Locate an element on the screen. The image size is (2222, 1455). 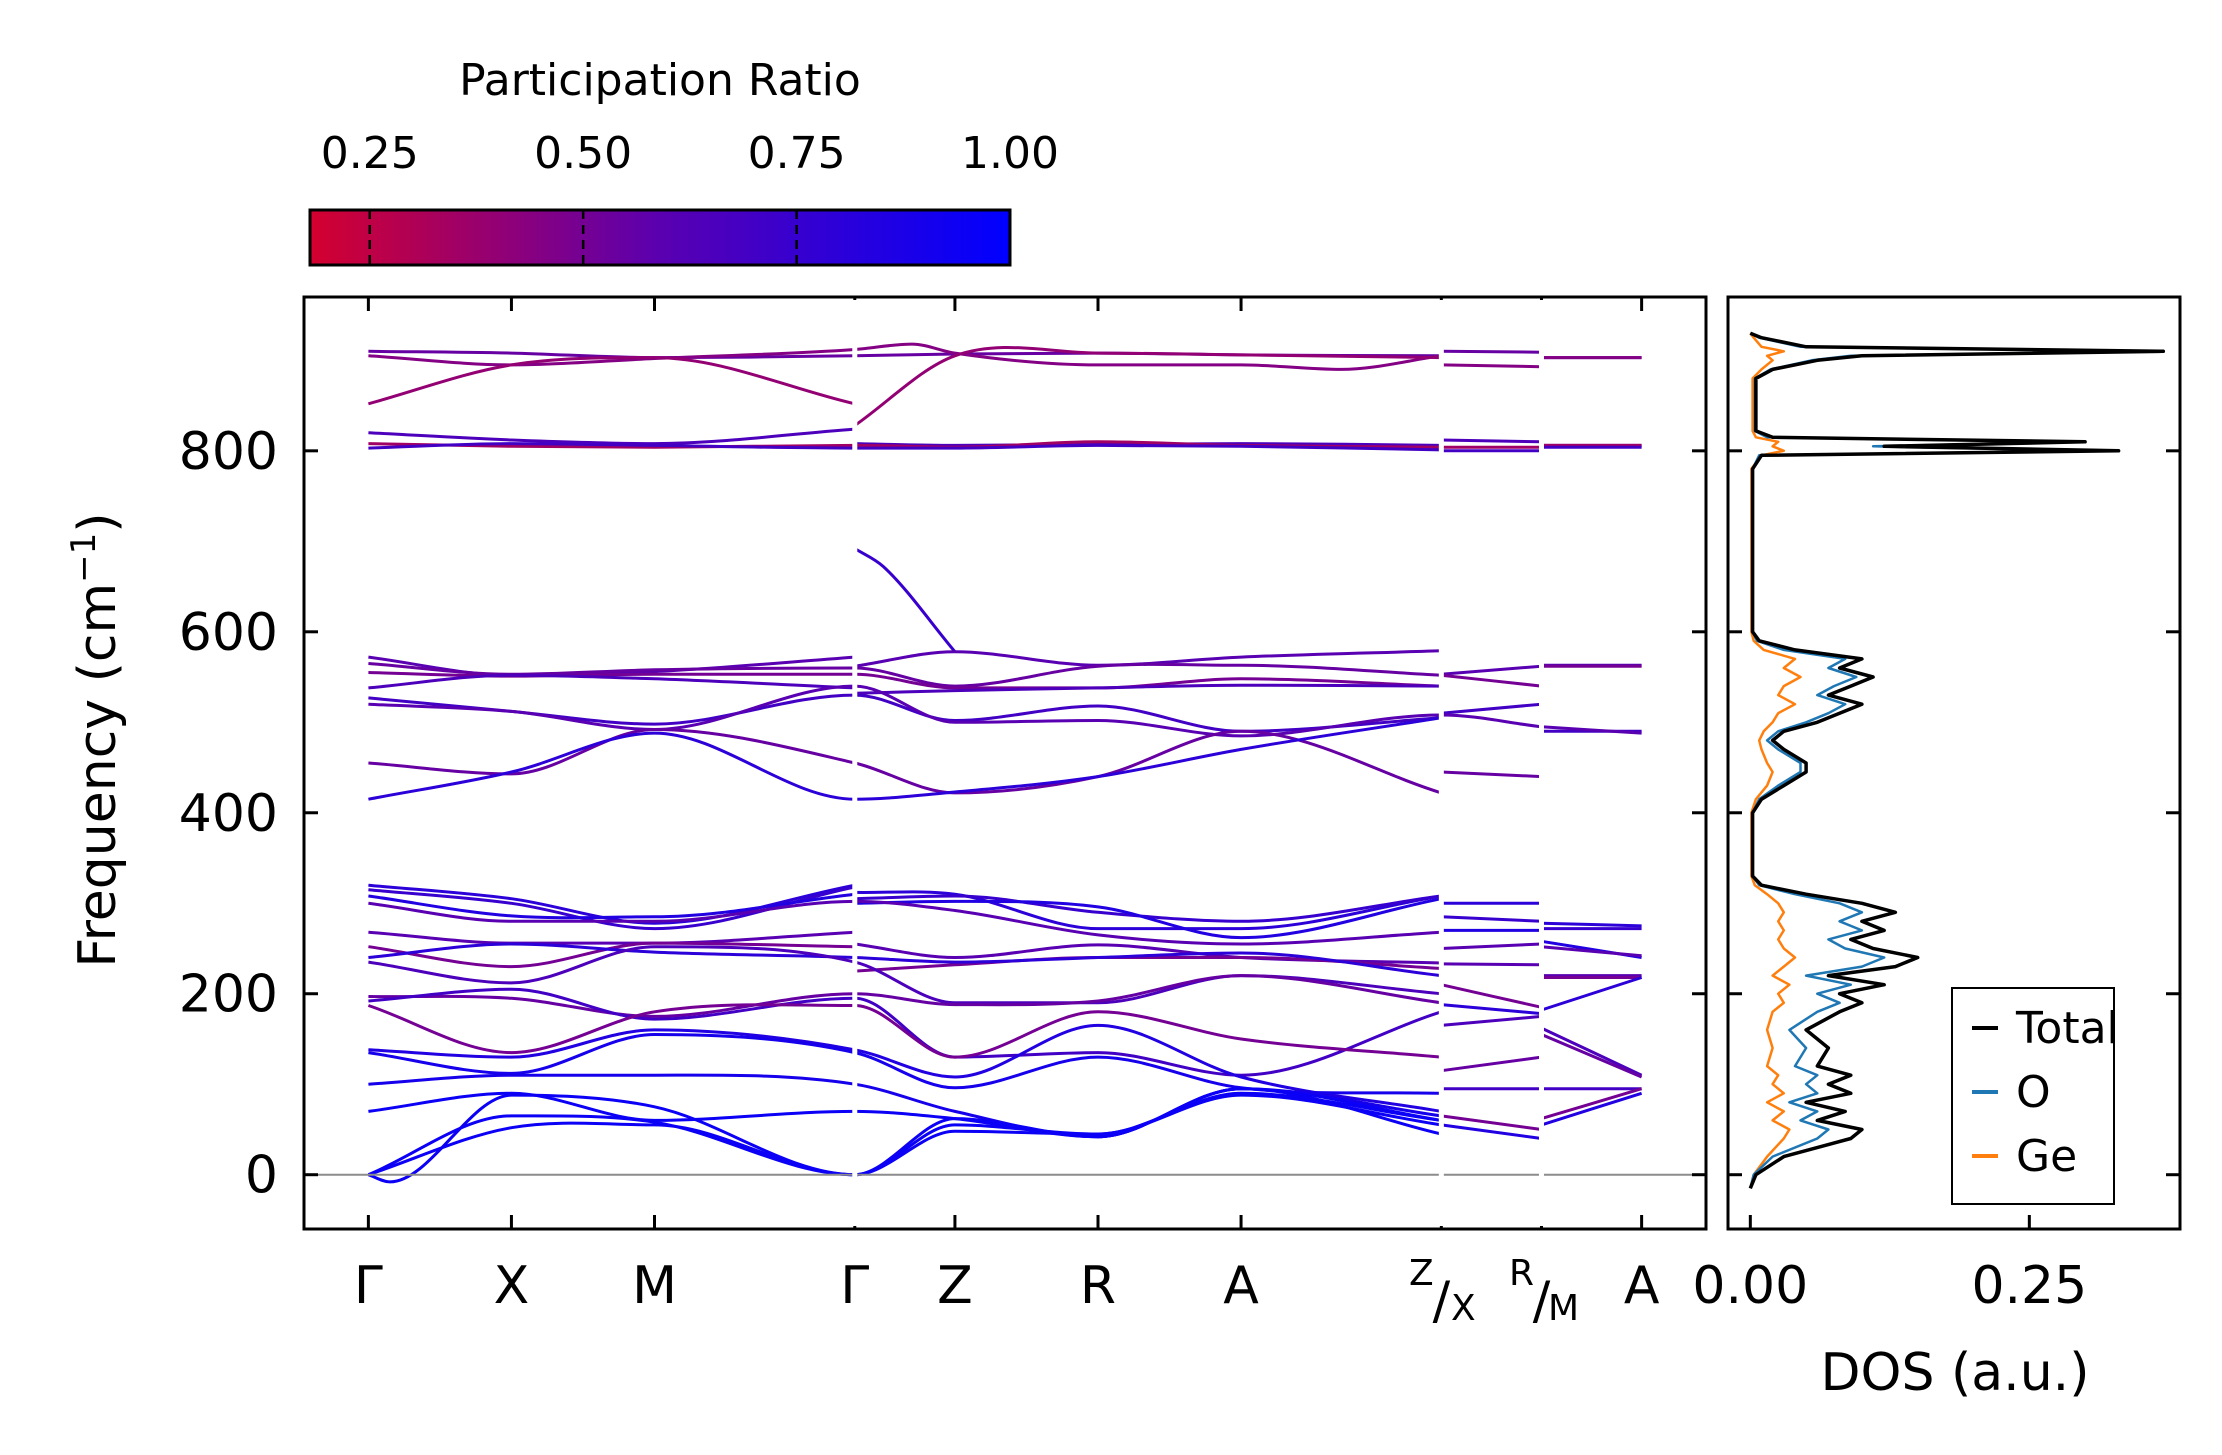
kpoint-label: R is located at coordinates (1098, 1286).